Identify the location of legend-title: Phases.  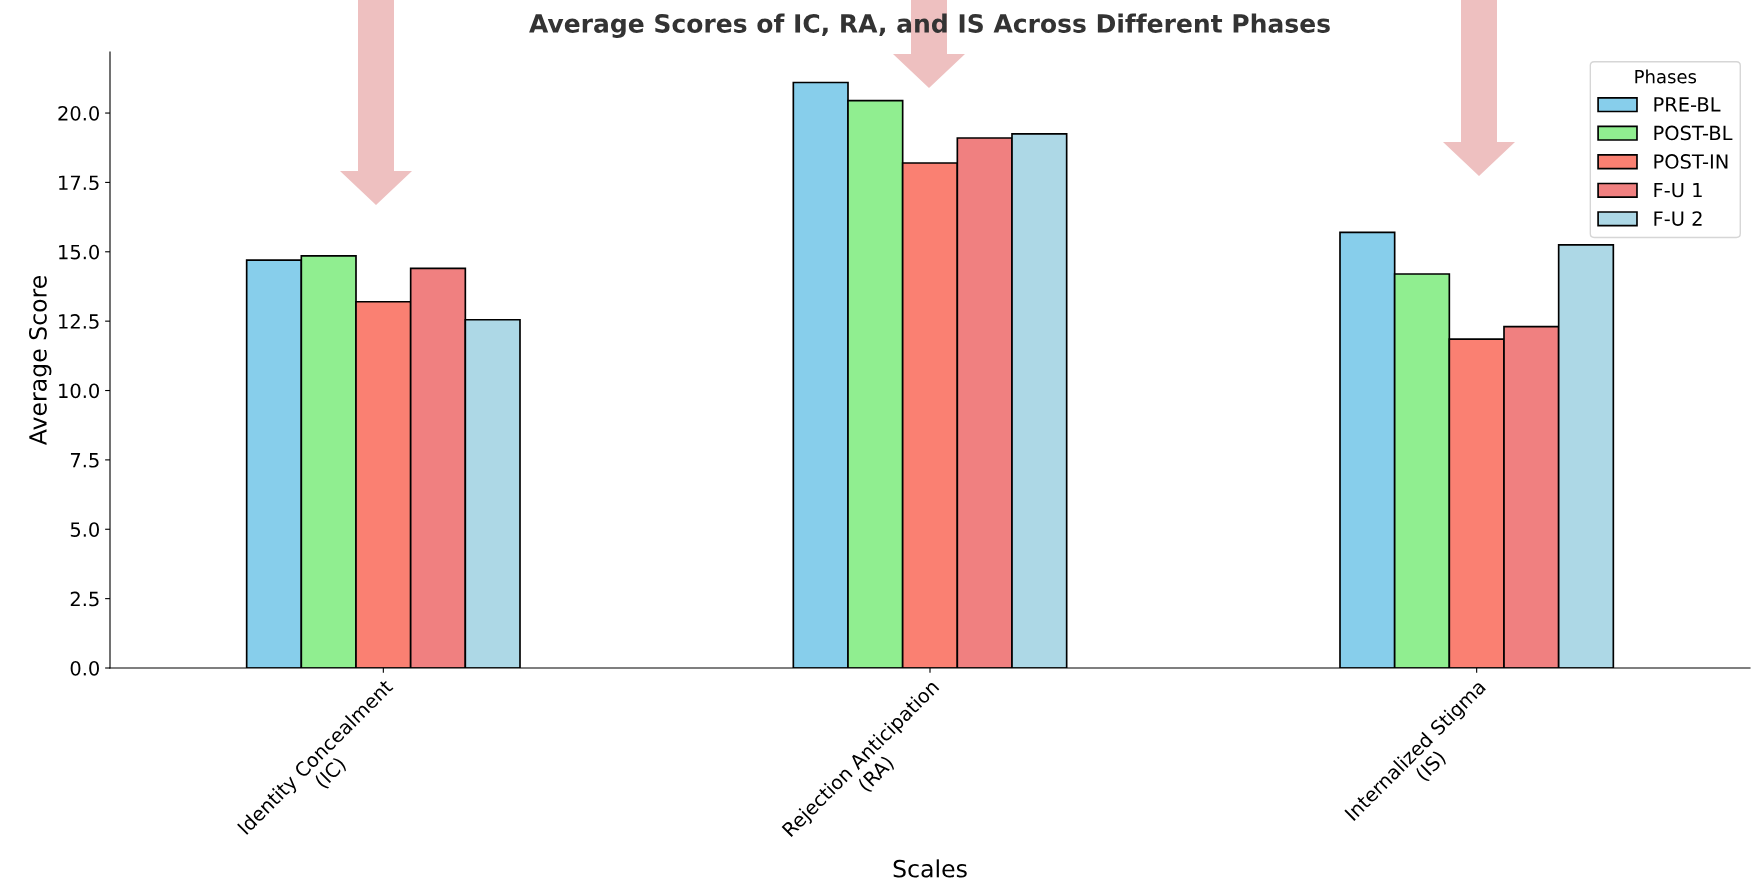
(1666, 76).